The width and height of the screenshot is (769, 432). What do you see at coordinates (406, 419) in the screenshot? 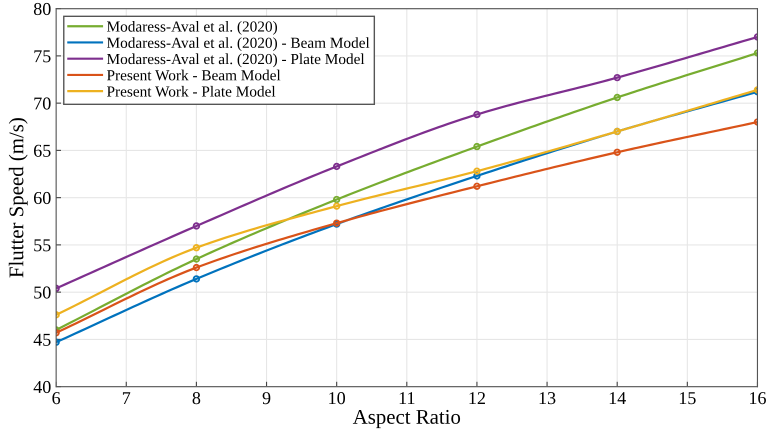
I see `x-axis-title: Aspect Ratio` at bounding box center [406, 419].